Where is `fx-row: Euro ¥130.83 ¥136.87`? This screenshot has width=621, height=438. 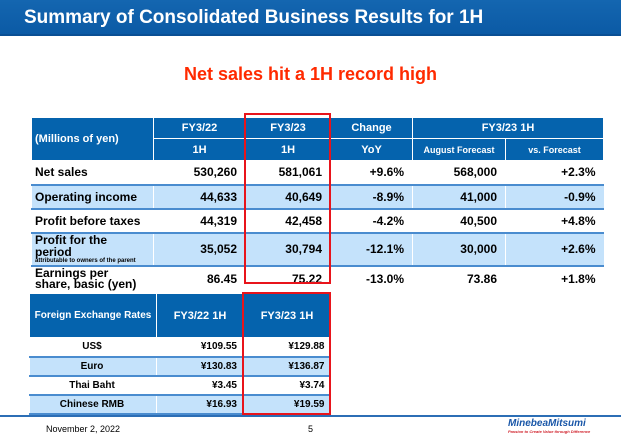 fx-row: Euro ¥130.83 ¥136.87 is located at coordinates (180, 366).